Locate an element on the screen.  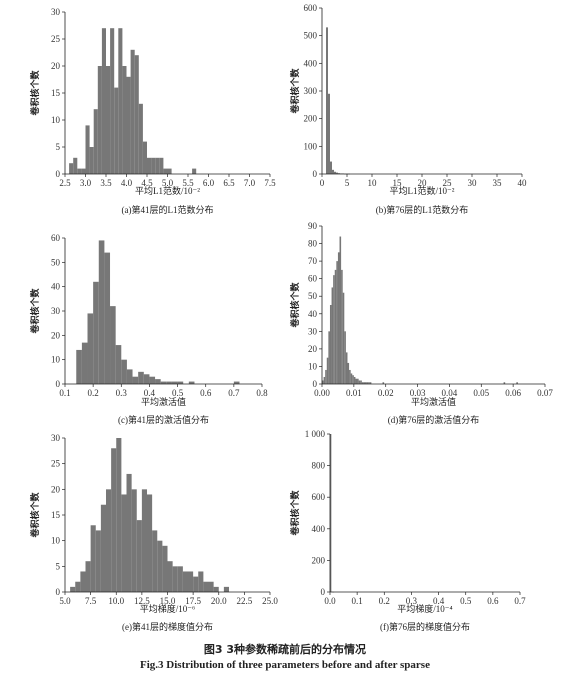
y-tick-label: 200 is located at coordinates (311, 119).